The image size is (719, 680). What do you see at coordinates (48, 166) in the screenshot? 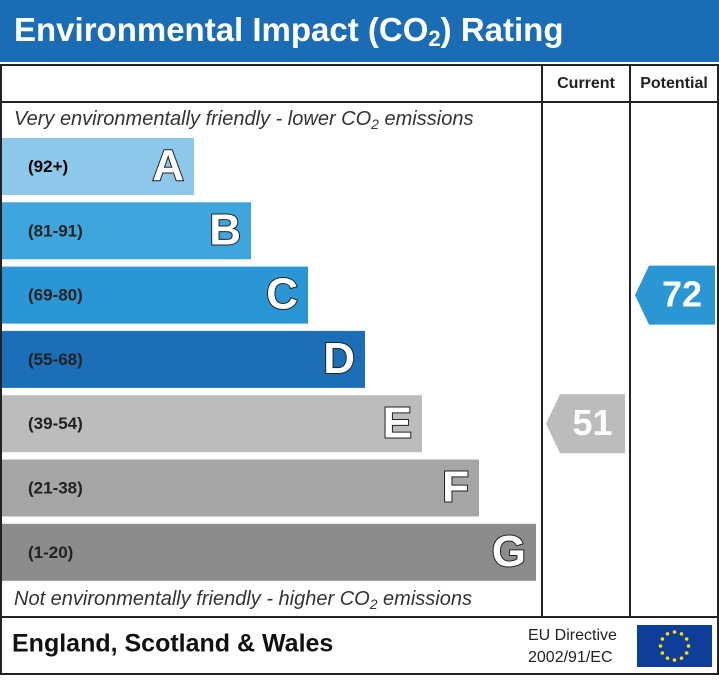
I see `band-range: (92+)` at bounding box center [48, 166].